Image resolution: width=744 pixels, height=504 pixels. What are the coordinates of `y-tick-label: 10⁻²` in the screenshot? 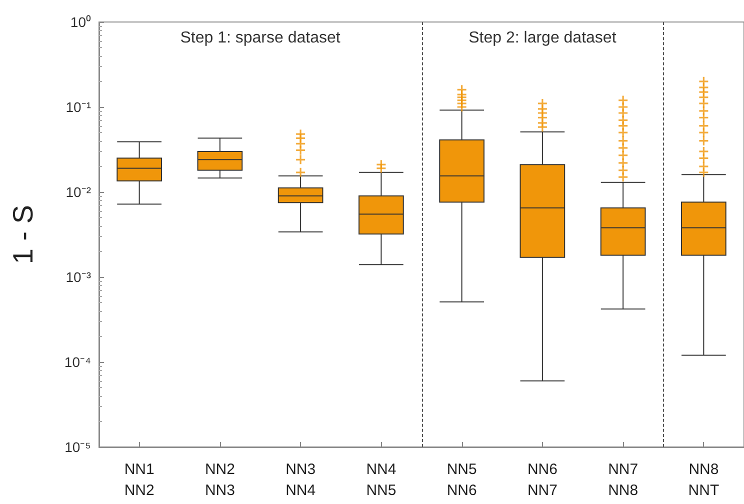 It's located at (79, 192).